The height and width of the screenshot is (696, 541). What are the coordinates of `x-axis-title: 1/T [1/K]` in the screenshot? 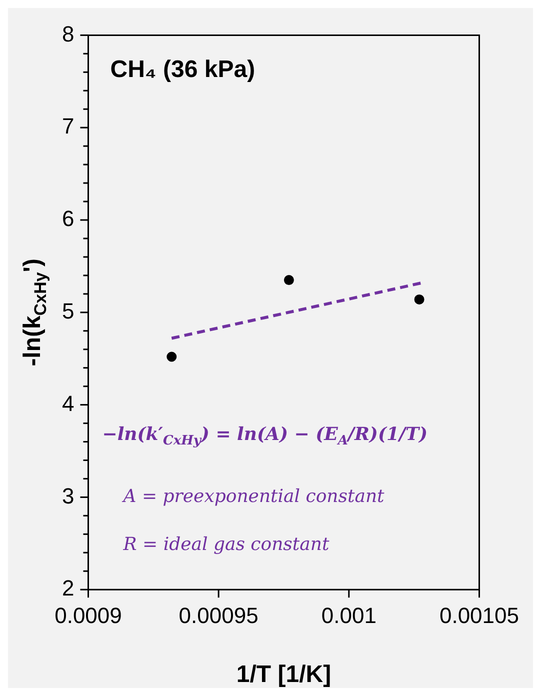 It's located at (284, 674).